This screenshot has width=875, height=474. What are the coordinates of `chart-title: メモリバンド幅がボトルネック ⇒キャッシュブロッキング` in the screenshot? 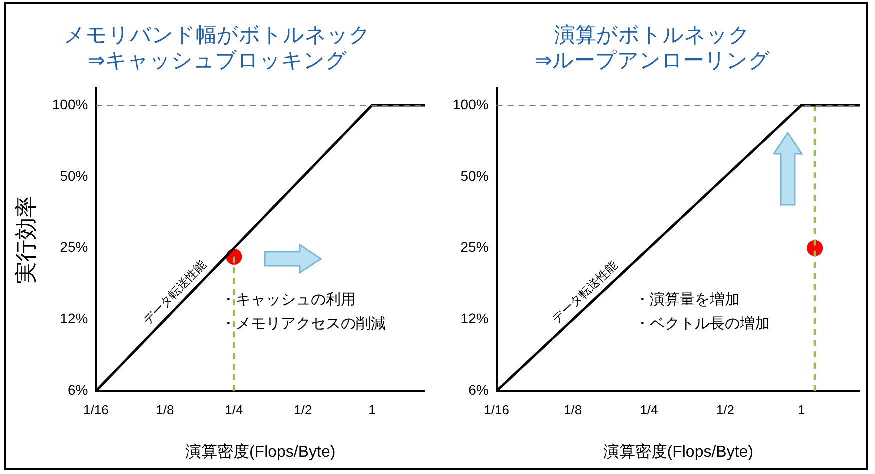 It's located at (217, 47).